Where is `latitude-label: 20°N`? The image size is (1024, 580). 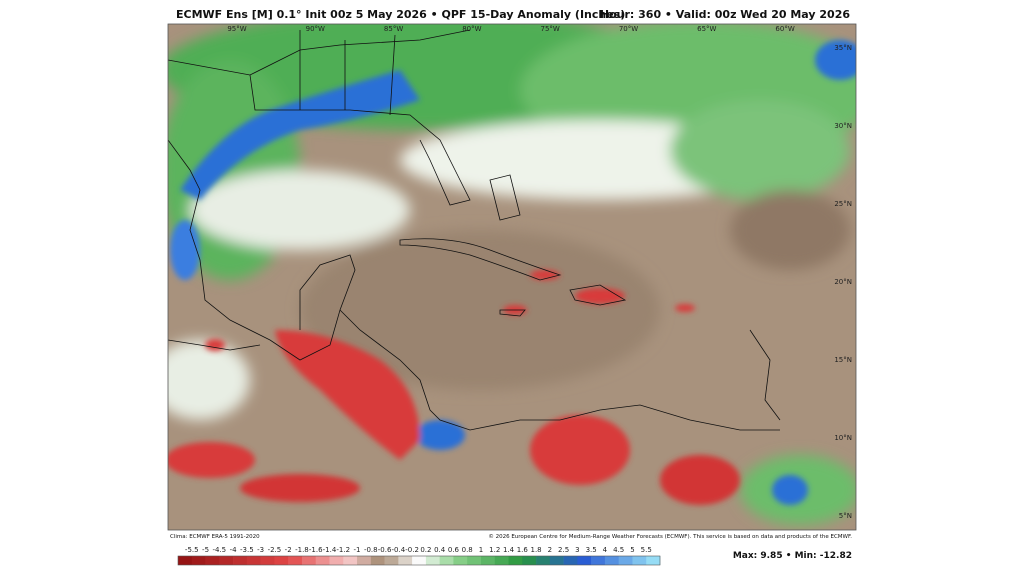
latitude-label: 20°N is located at coordinates (843, 282).